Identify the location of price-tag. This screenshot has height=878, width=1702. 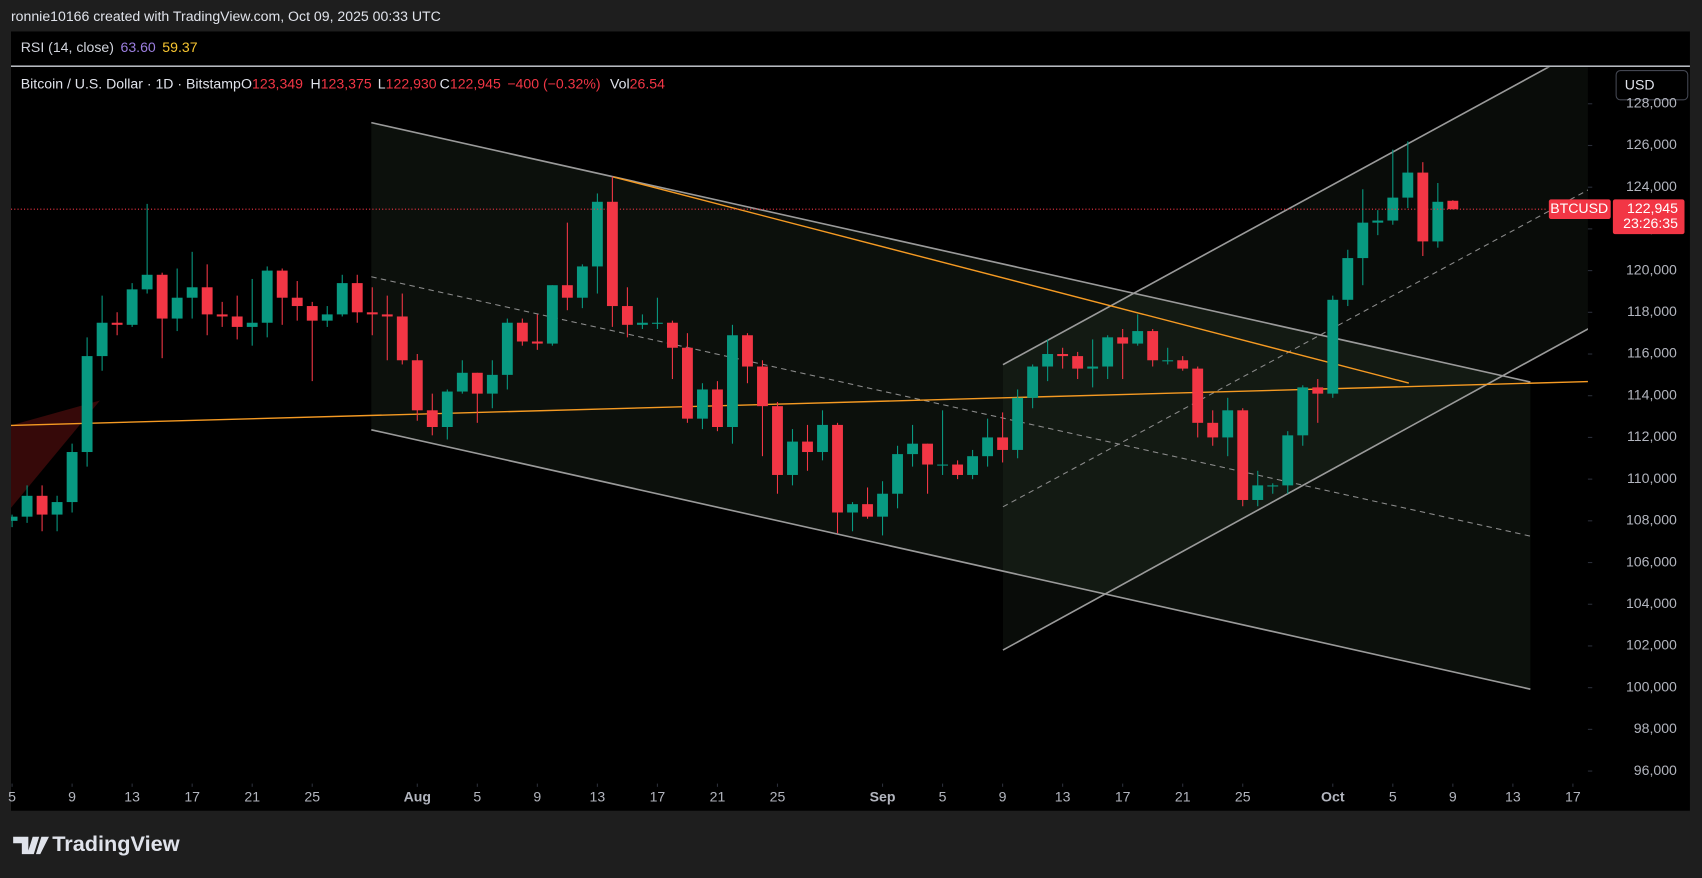
(1648, 217).